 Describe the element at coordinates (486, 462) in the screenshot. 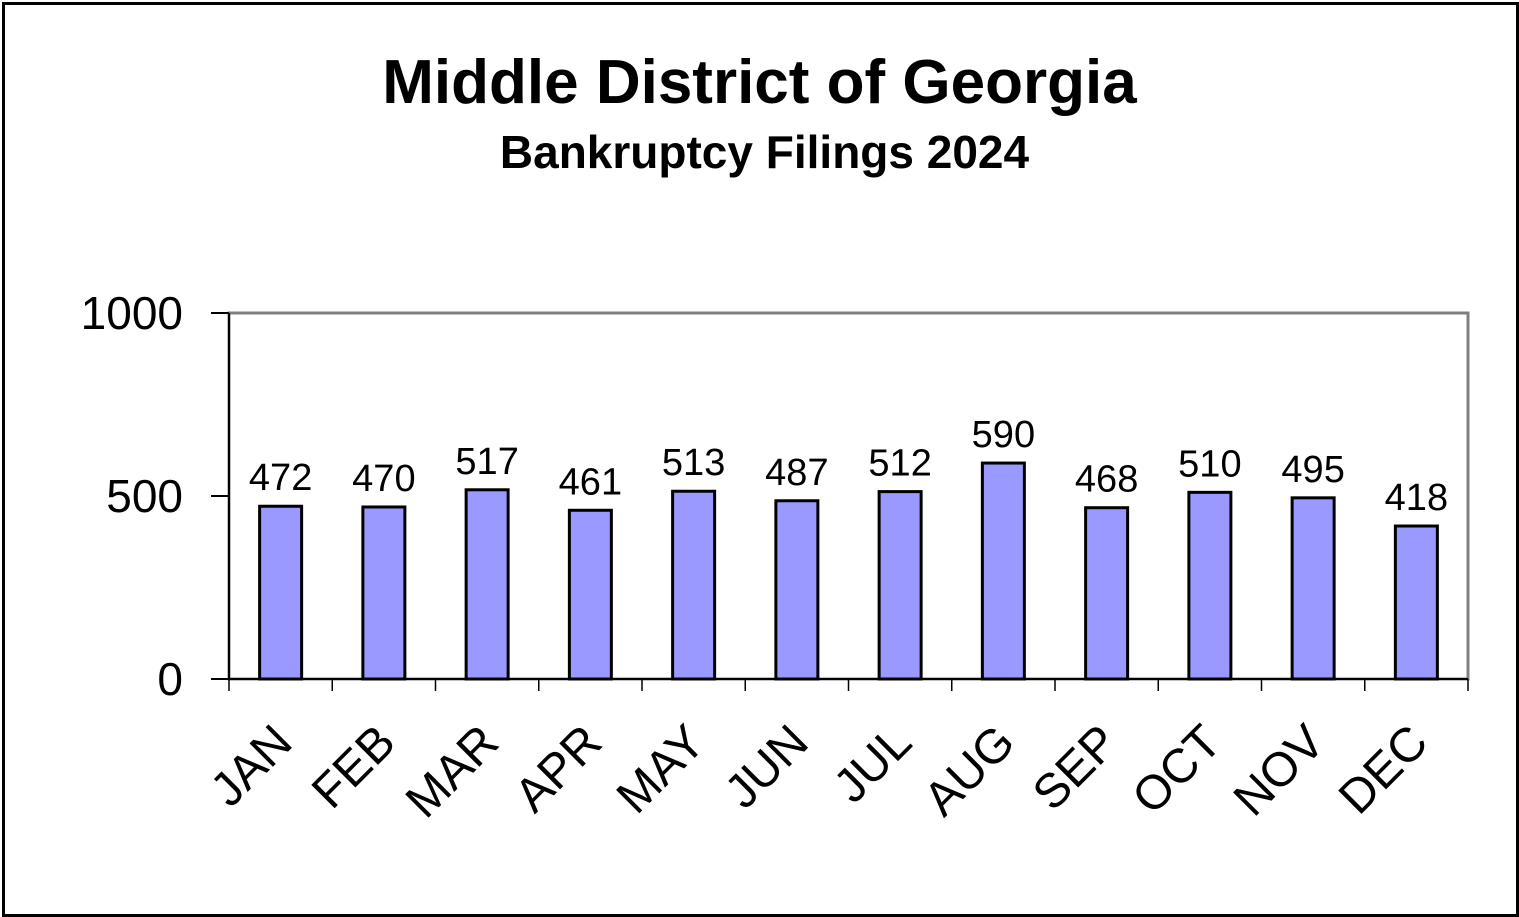

I see `data-label-mar: 517` at that location.